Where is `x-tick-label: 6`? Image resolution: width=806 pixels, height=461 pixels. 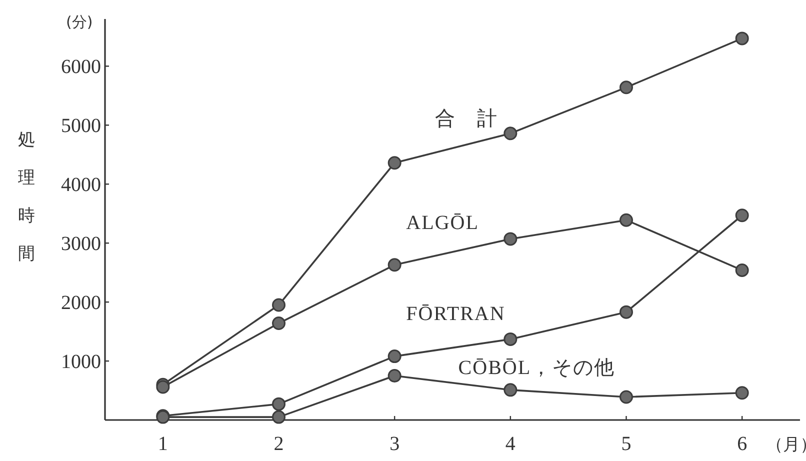 x-tick-label: 6 is located at coordinates (742, 444).